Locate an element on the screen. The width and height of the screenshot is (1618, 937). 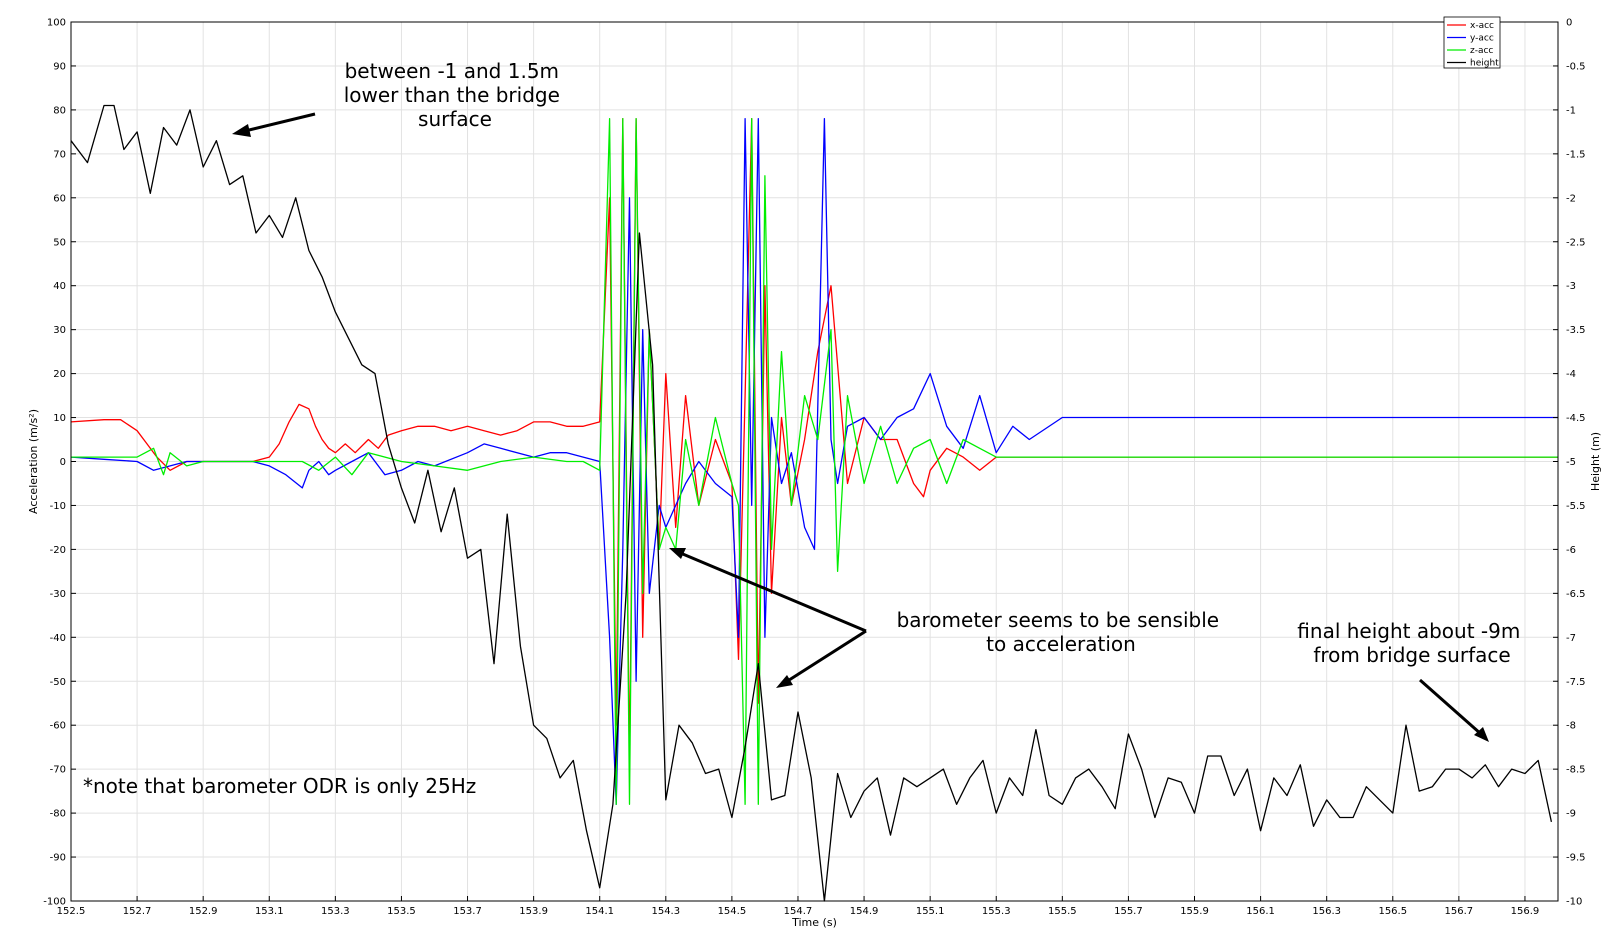
x-tick-label: 154.3 is located at coordinates (665, 911).